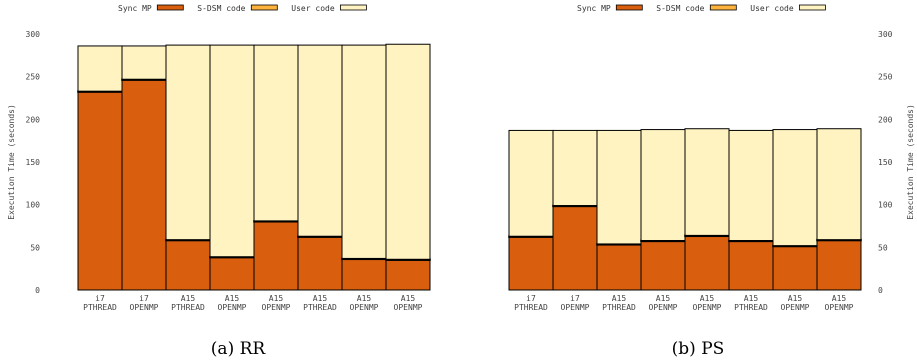 The height and width of the screenshot is (362, 917). What do you see at coordinates (698, 349) in the screenshot?
I see `caption-ps: (b) PS` at bounding box center [698, 349].